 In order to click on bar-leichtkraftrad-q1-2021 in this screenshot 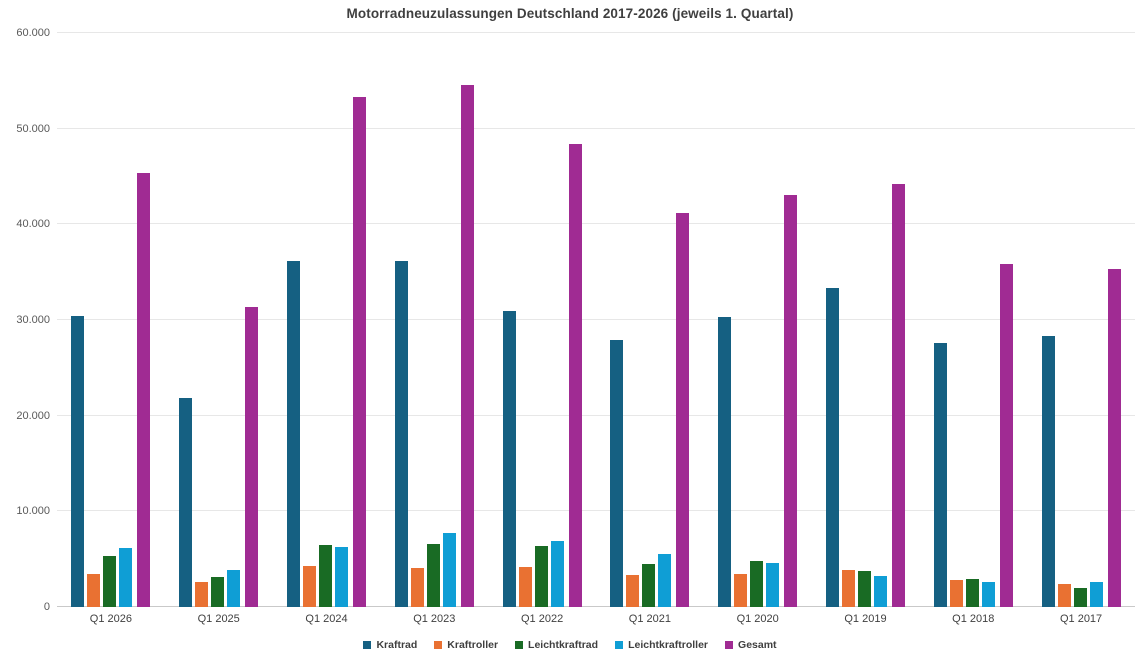, I will do `click(649, 585)`.